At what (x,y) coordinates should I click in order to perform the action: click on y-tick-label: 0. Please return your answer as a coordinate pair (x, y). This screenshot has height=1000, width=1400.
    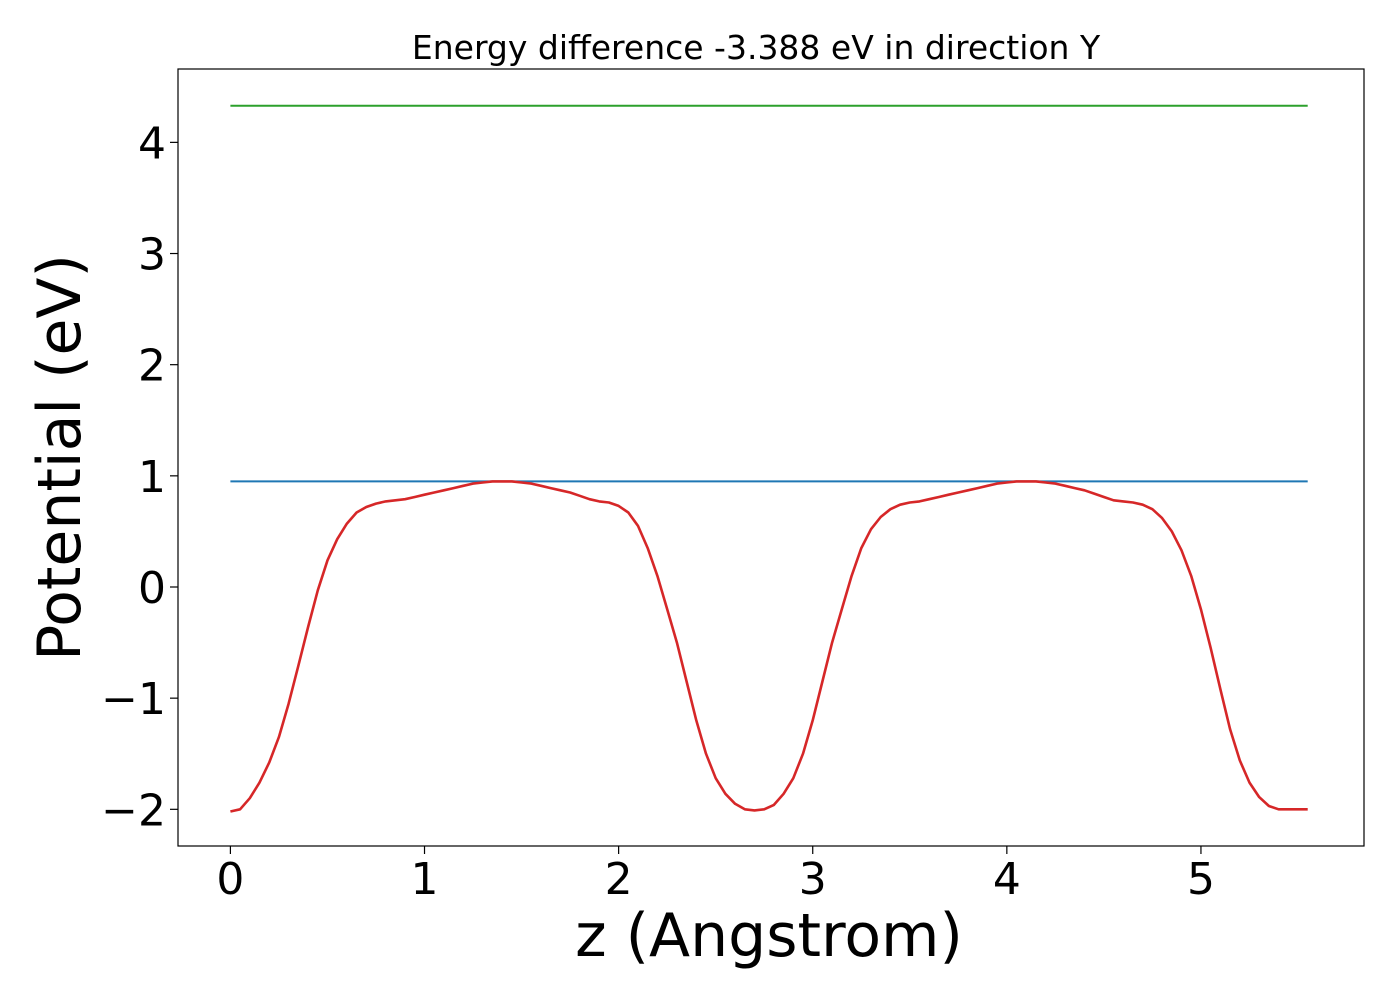
    Looking at the image, I should click on (152, 588).